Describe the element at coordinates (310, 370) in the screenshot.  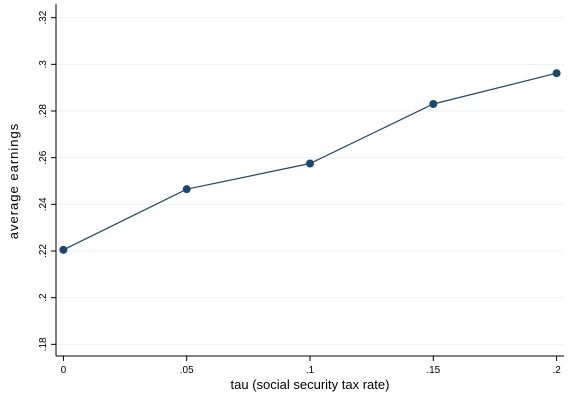
I see `x-tick-label-2: .1` at that location.